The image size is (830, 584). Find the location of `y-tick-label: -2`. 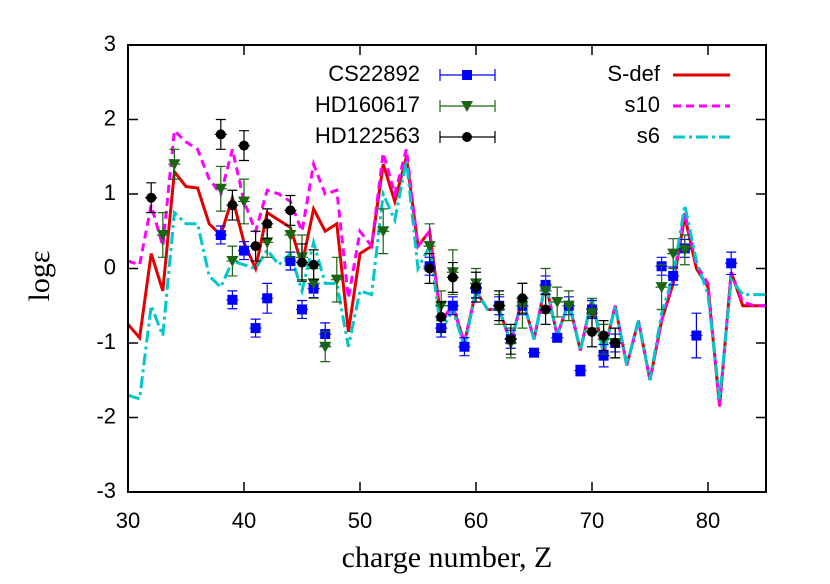

y-tick-label: -2 is located at coordinates (106, 415).